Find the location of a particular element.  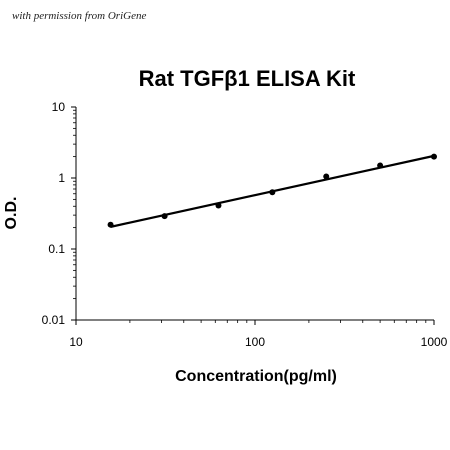

y-tick-label: 0.1 is located at coordinates (56, 249).